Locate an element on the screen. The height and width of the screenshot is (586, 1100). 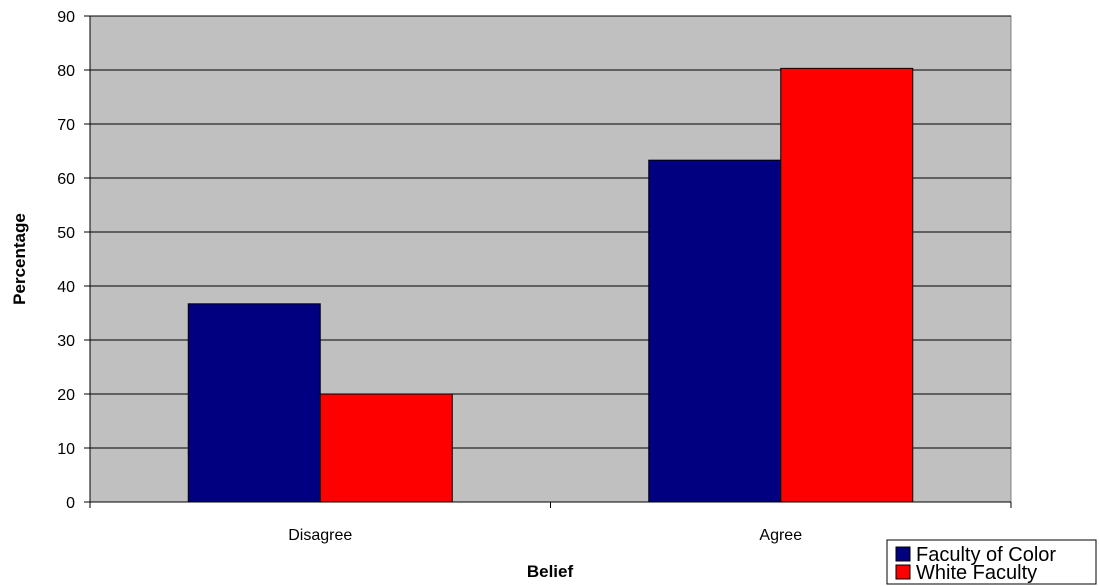
y-ticks: 0 10 20 30 40 50 60 70 80 90 is located at coordinates (73, 260).